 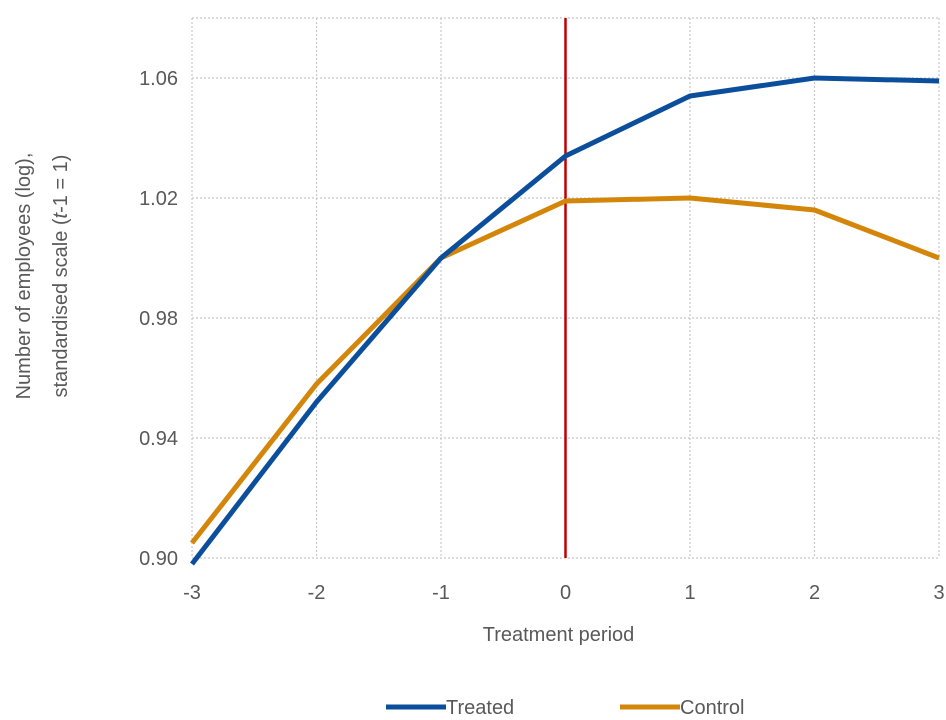 What do you see at coordinates (61, 307) in the screenshot?
I see `y-axis-title-line2-pre: standardised scale (` at bounding box center [61, 307].